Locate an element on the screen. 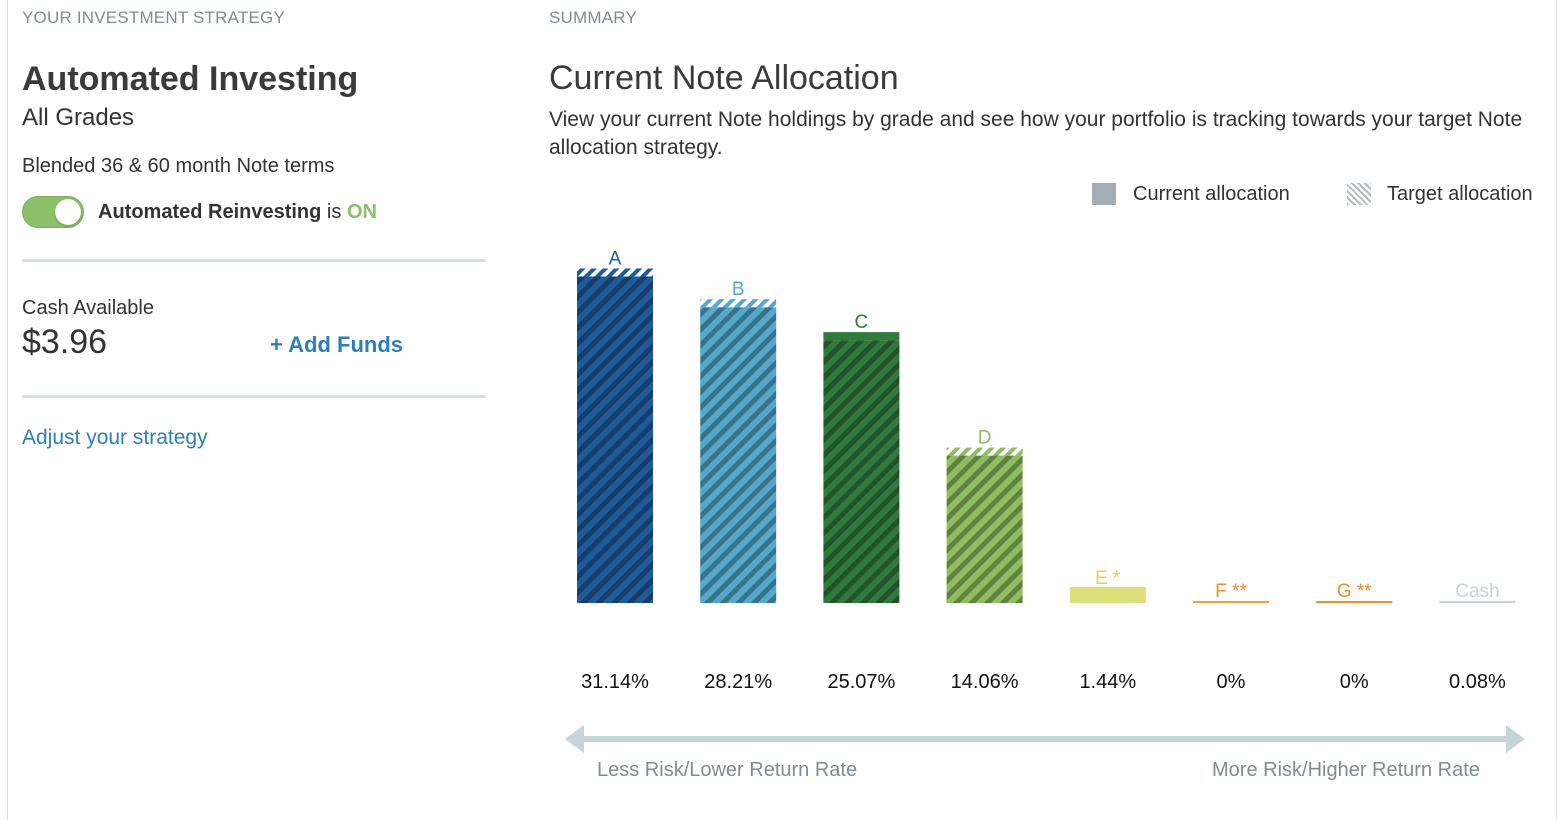 The height and width of the screenshot is (820, 1558). bar-label-1: B is located at coordinates (738, 289).